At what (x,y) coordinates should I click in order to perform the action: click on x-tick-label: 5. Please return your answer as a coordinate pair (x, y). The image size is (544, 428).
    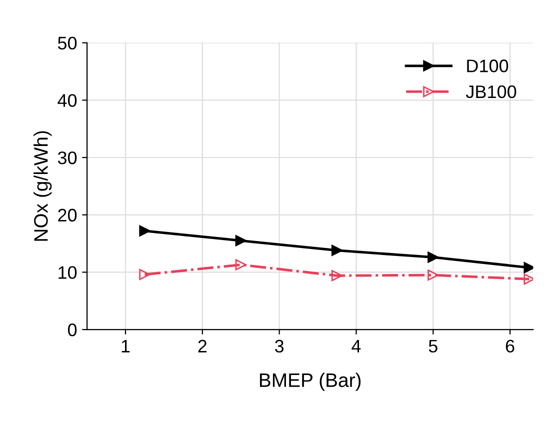
    Looking at the image, I should click on (433, 346).